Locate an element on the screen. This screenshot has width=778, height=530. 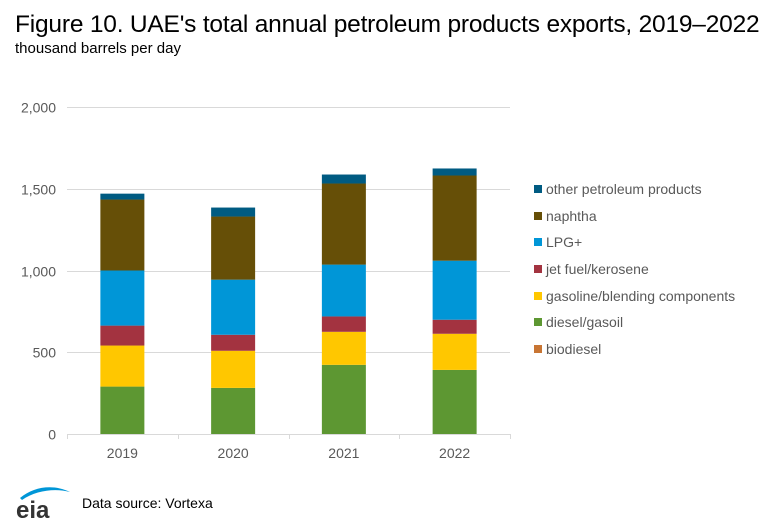
eia-logo-swoosh is located at coordinates (45, 493).